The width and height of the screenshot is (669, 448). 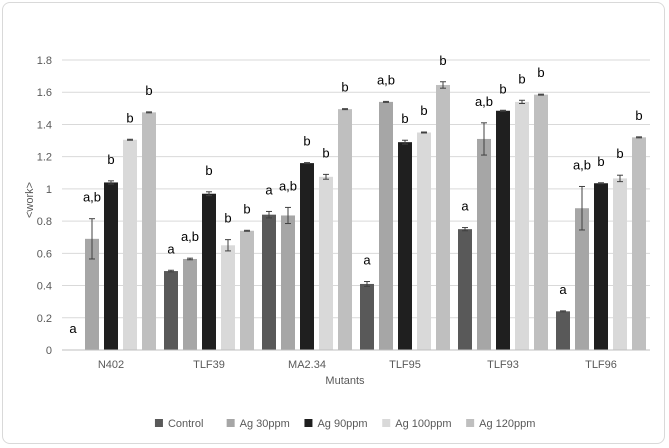 What do you see at coordinates (44, 254) in the screenshot?
I see `y-tick-label: 0.6` at bounding box center [44, 254].